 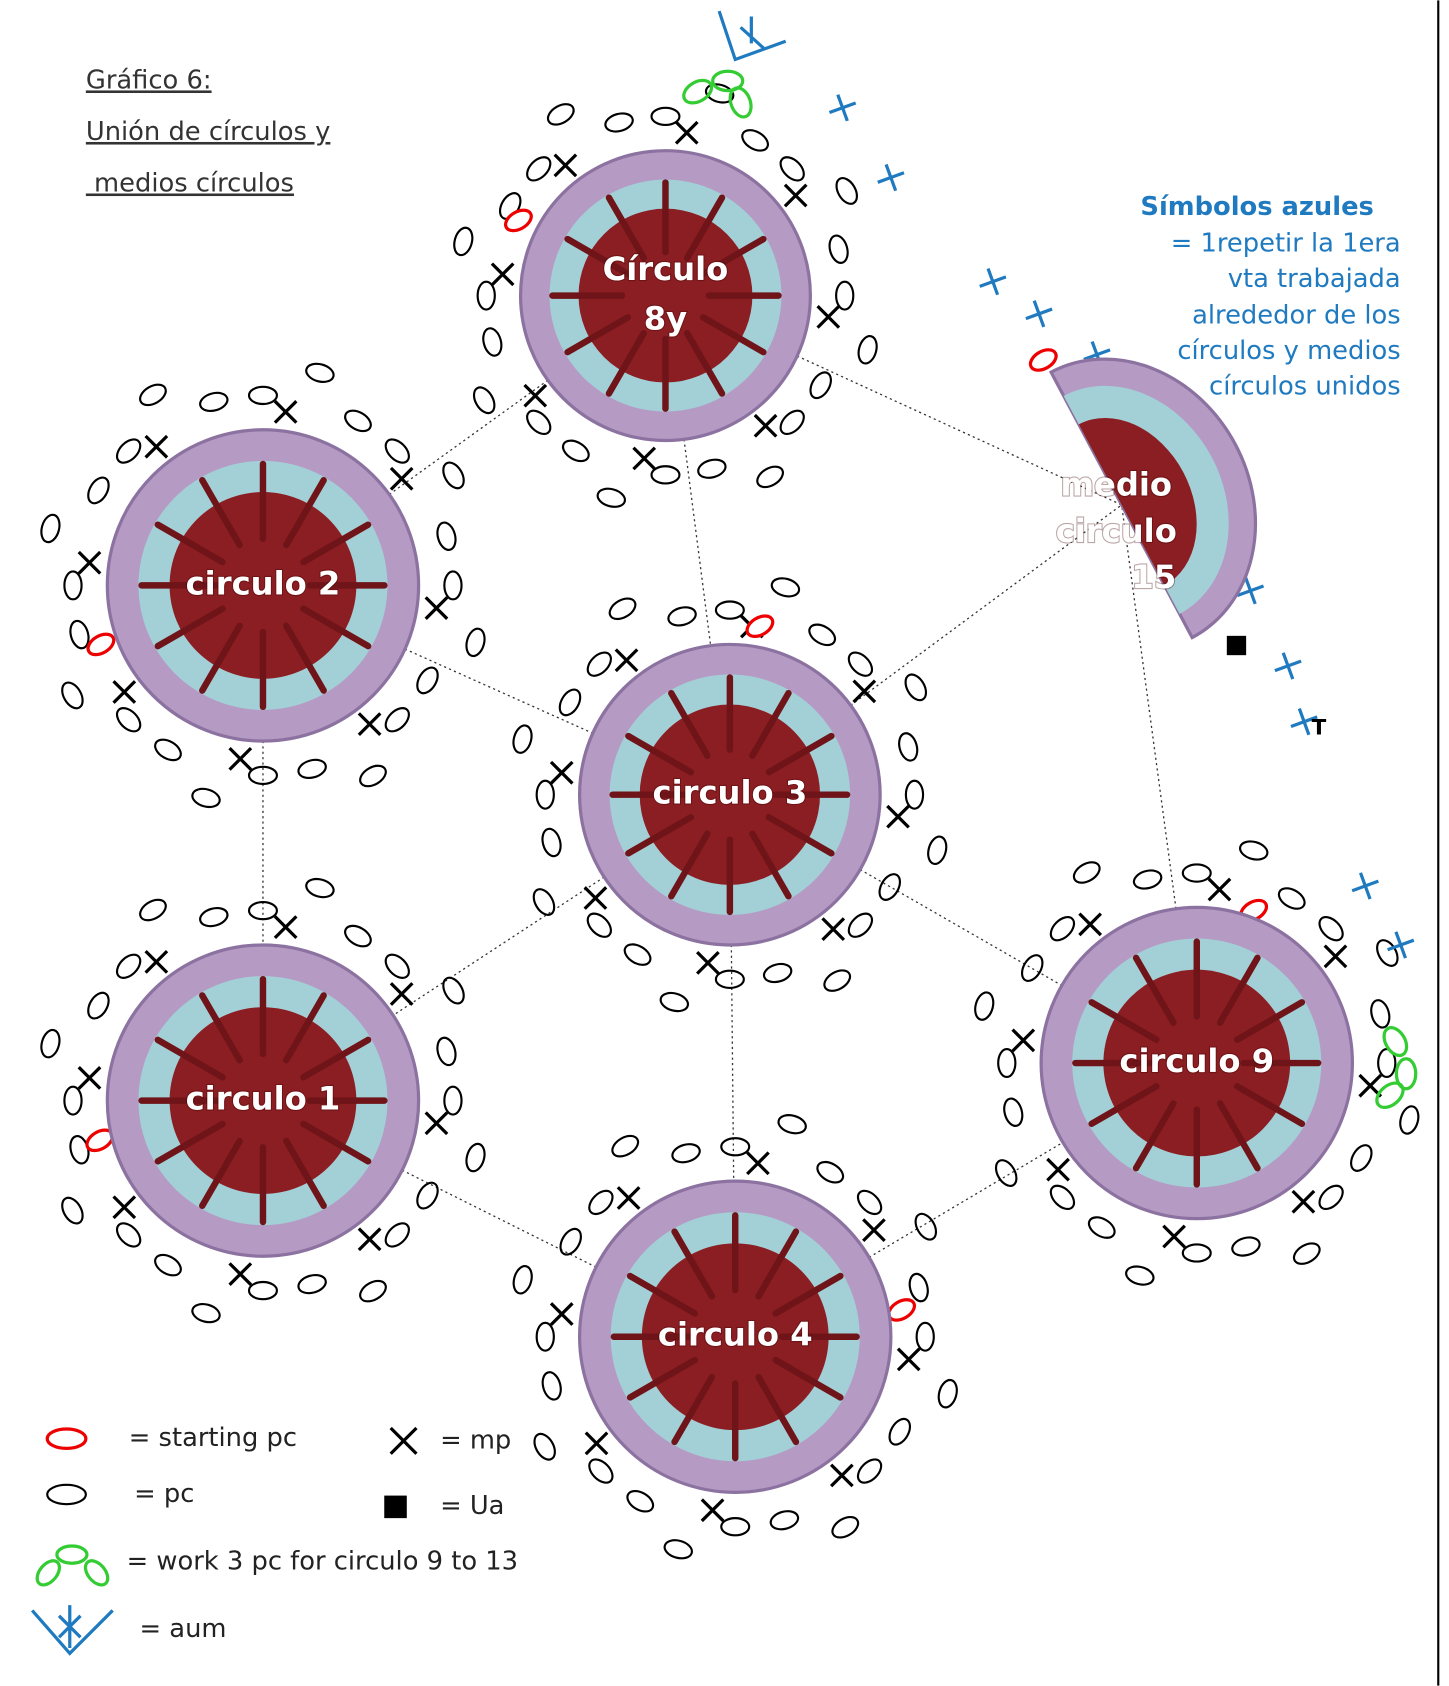 What do you see at coordinates (190, 183) in the screenshot?
I see `header-line: medios círculos` at bounding box center [190, 183].